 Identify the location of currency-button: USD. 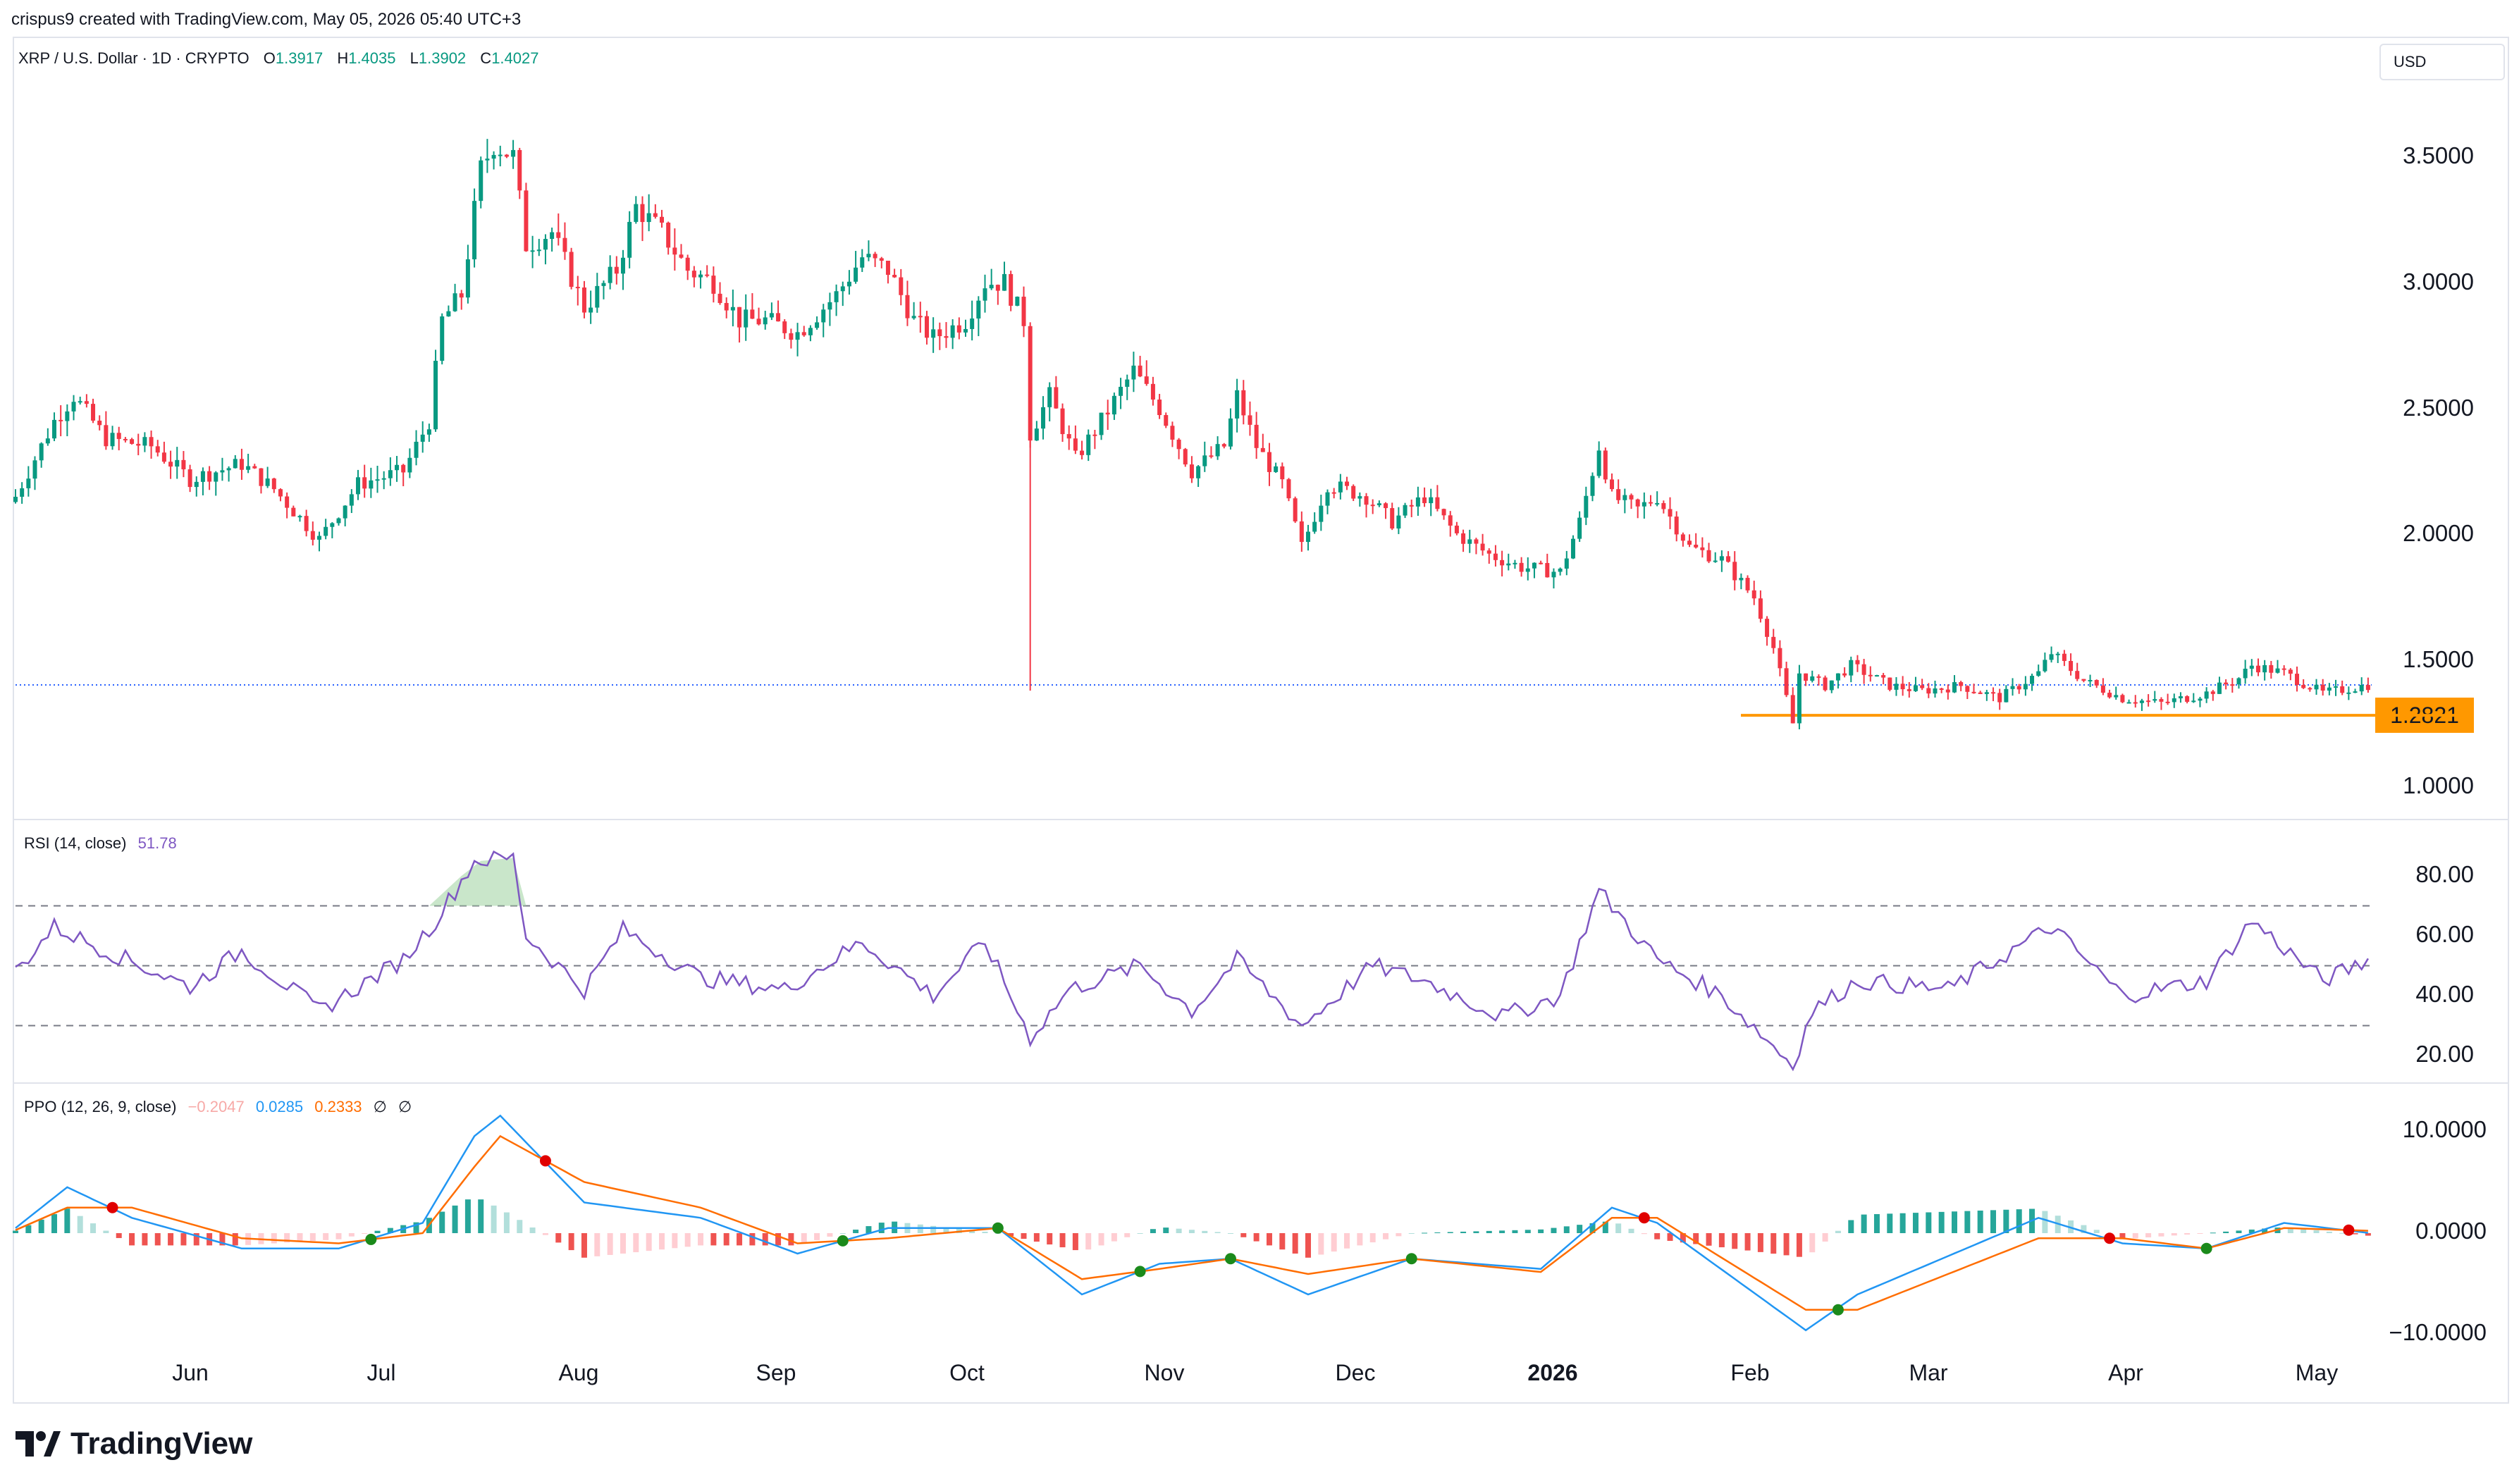
(2442, 62).